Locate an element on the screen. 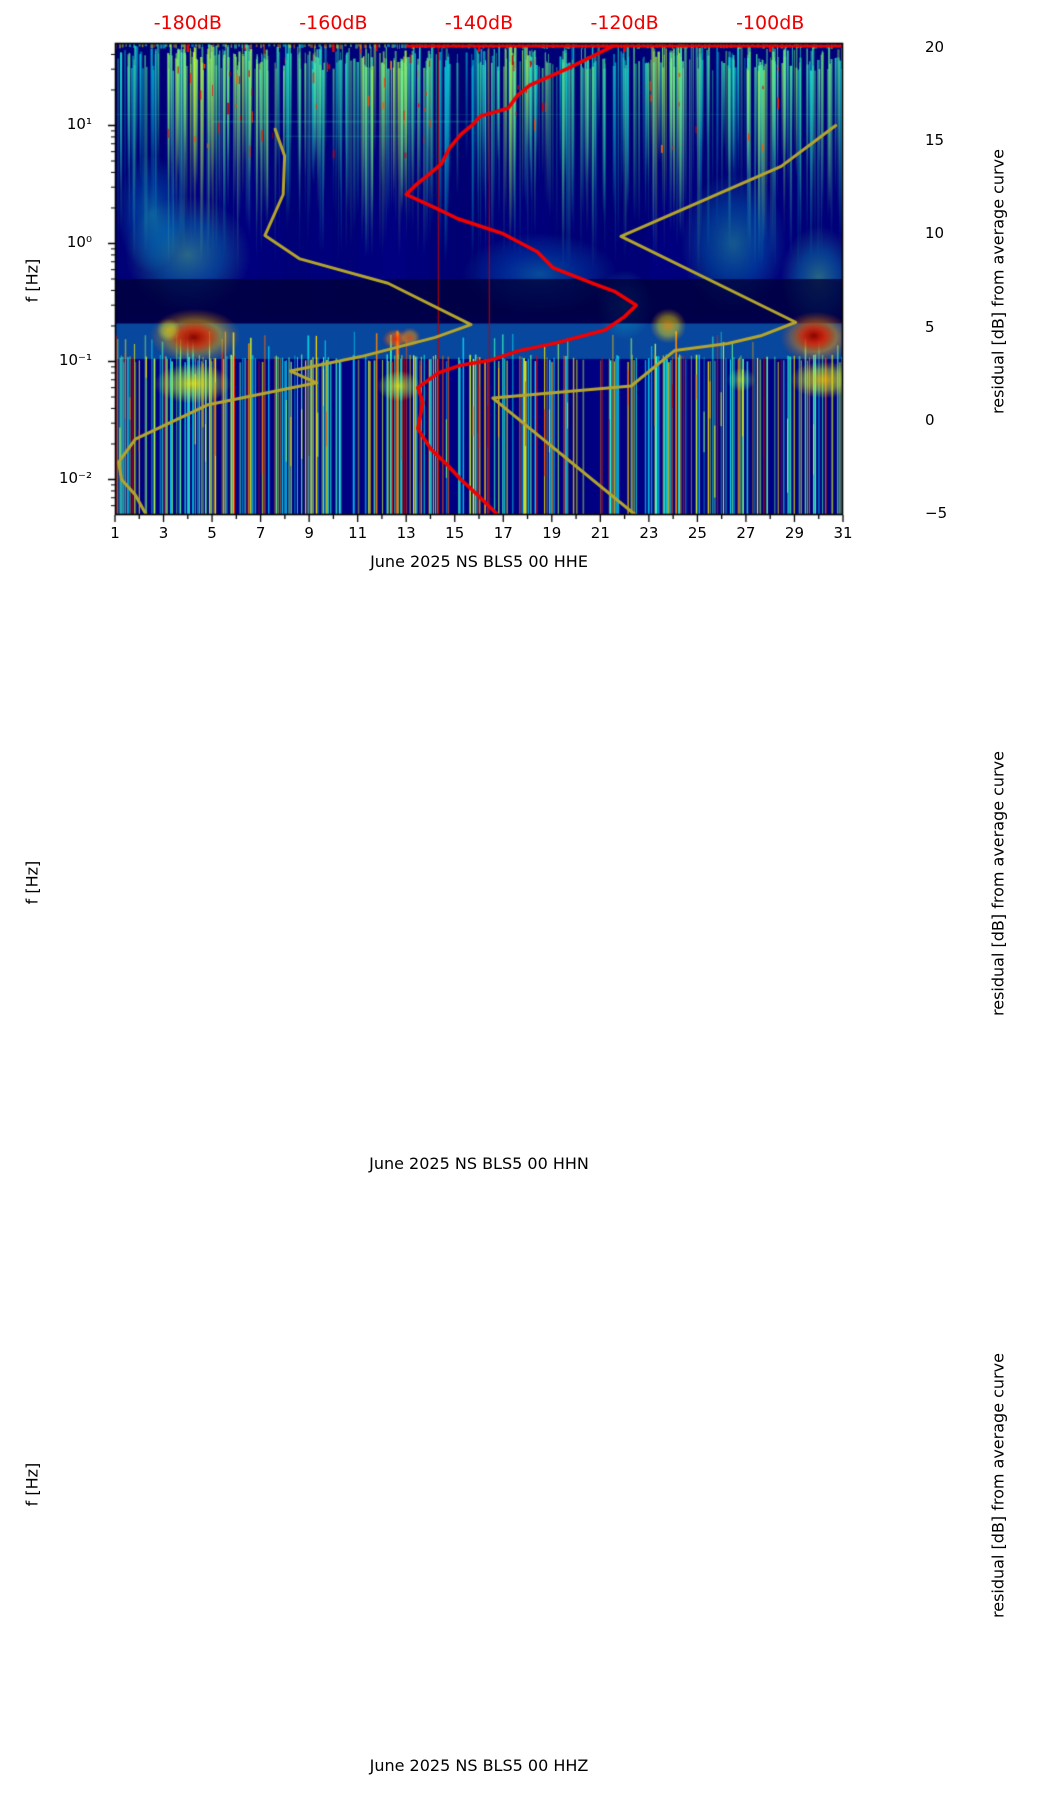 This screenshot has width=1052, height=1806. colorbar-tick-label: 20 is located at coordinates (935, 47).